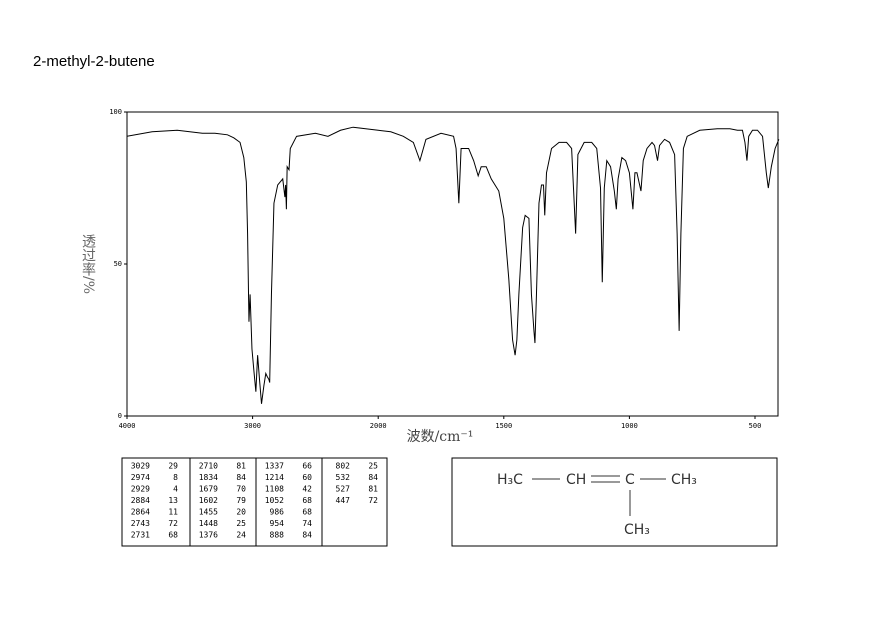 The width and height of the screenshot is (878, 628). What do you see at coordinates (140, 535) in the screenshot?
I see `peak-wavenumber: 2731` at bounding box center [140, 535].